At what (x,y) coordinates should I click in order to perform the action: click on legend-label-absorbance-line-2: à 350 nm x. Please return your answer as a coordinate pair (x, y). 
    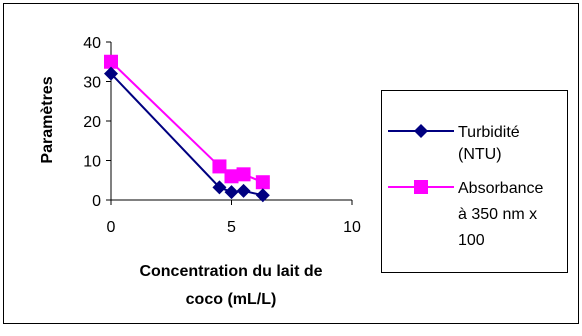
    Looking at the image, I should click on (497, 214).